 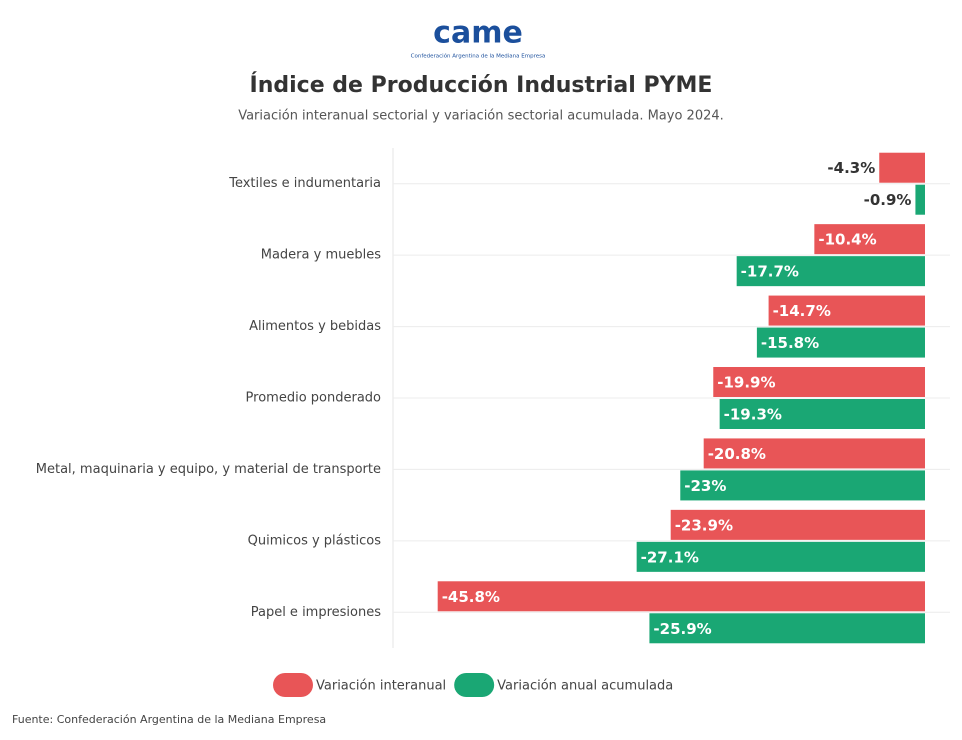 I want to click on value-label: -19.9%, so click(x=746, y=383).